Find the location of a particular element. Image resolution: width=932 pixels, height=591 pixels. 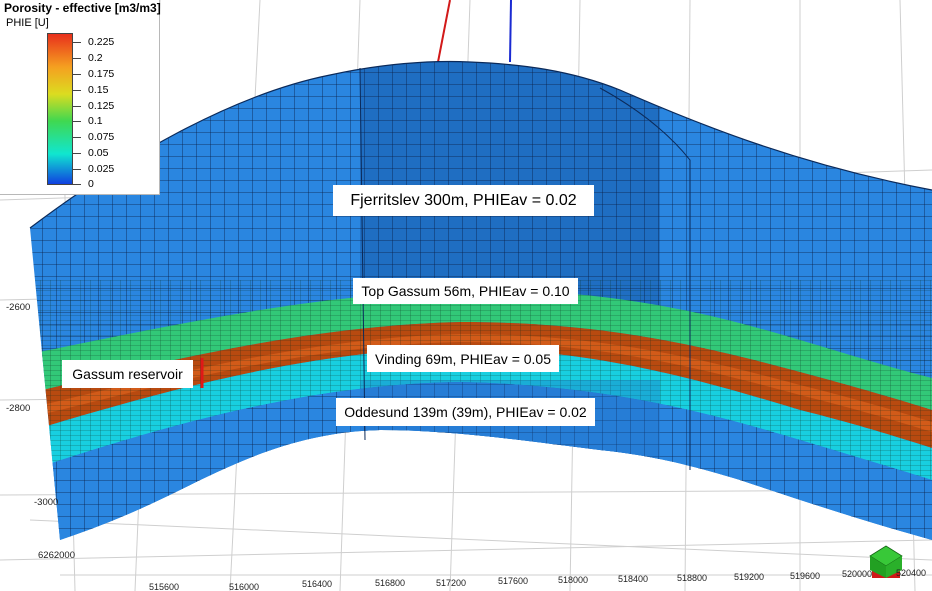

easting-label: 515600 is located at coordinates (164, 586).